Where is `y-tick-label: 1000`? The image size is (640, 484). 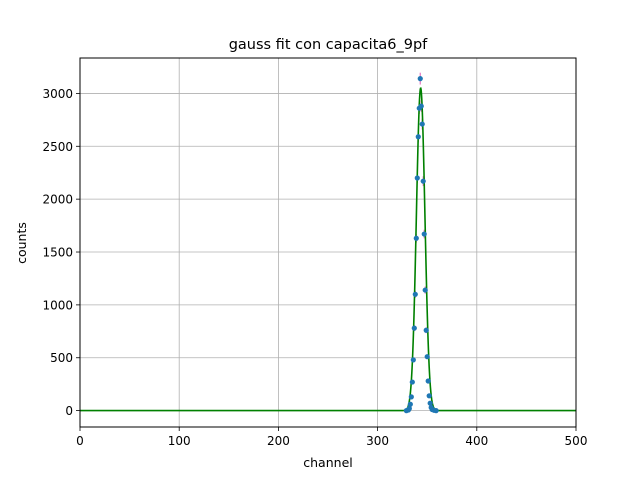
y-tick-label: 1000 is located at coordinates (57, 305).